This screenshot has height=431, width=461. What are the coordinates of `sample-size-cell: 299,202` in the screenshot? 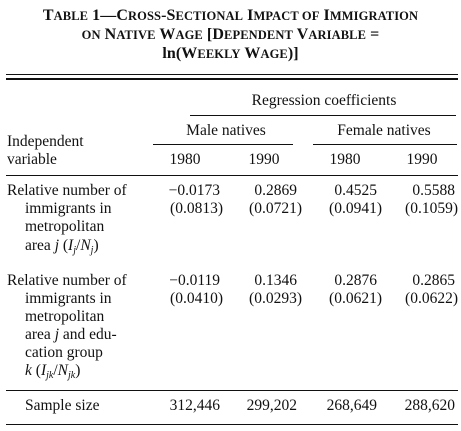 It's located at (271, 405).